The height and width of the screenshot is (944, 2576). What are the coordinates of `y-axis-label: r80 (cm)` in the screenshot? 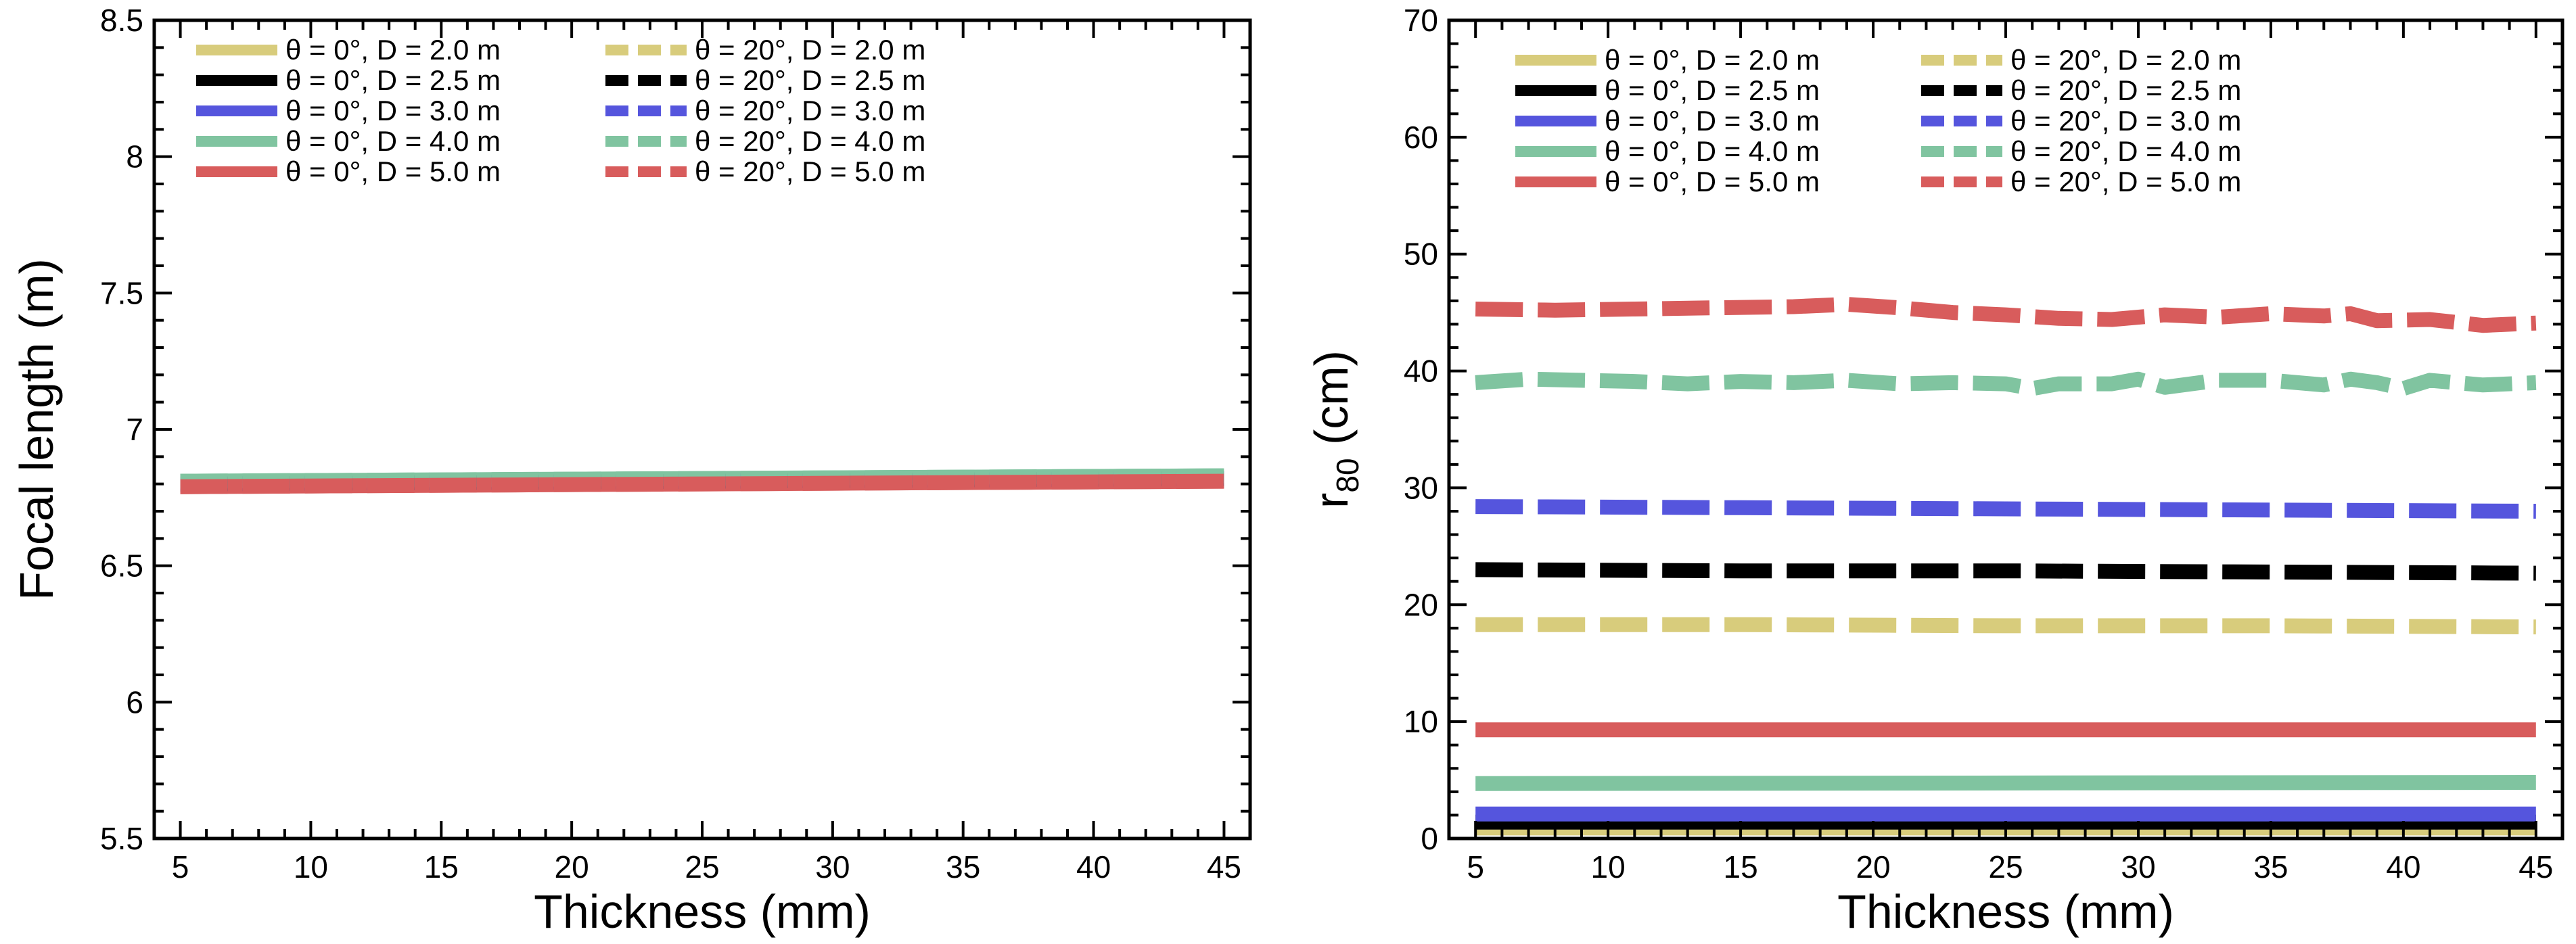 It's located at (1335, 430).